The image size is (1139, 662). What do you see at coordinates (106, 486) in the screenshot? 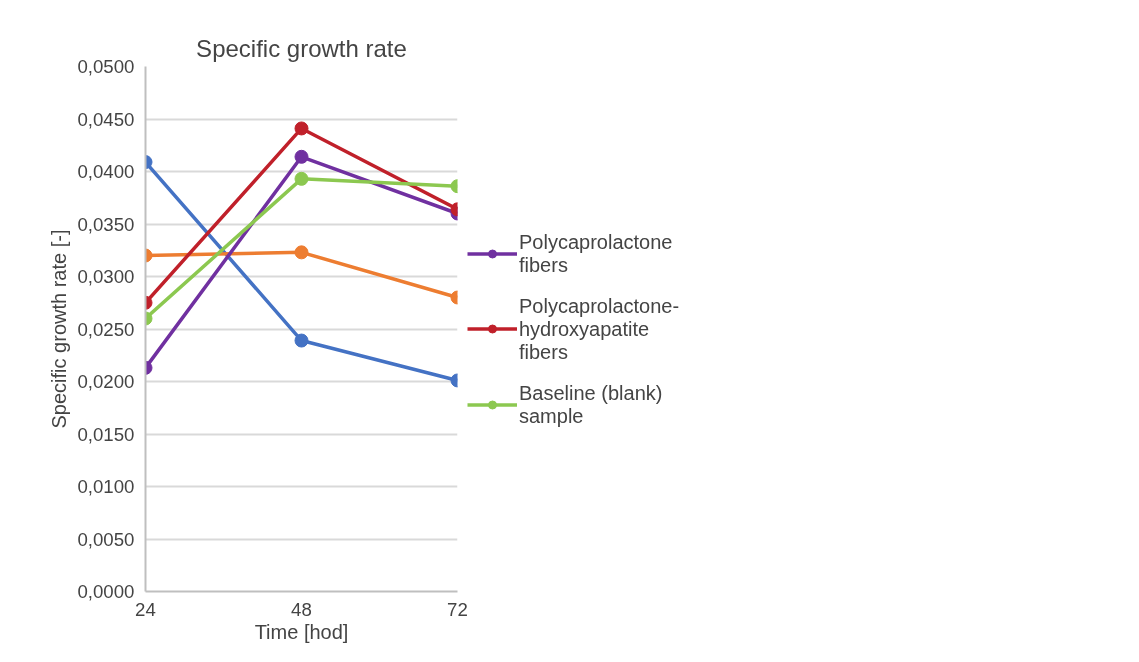
I see `y-tick-label: 0,0100` at bounding box center [106, 486].